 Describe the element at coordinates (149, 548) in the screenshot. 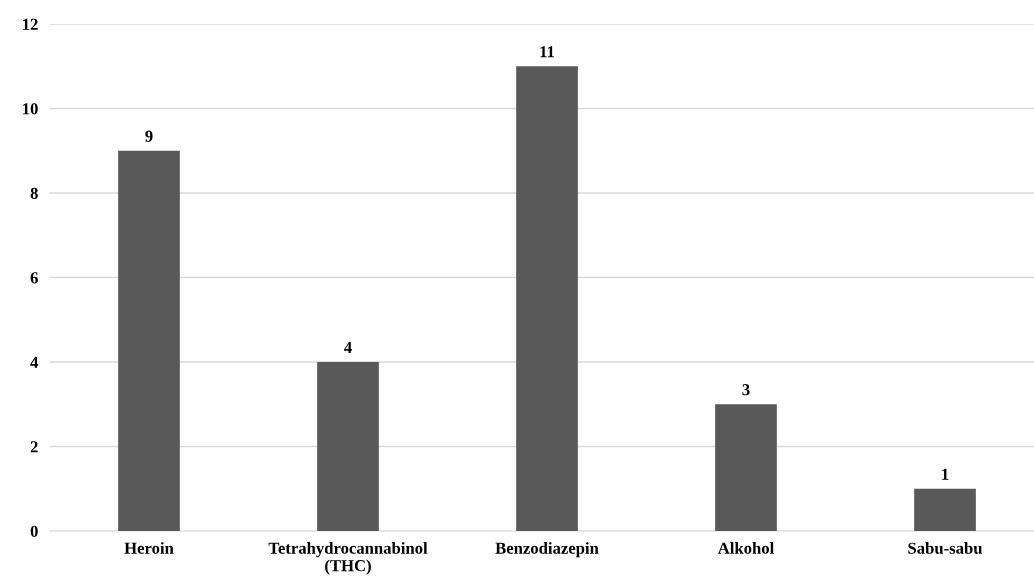

I see `x-tick-label: Heroin` at that location.